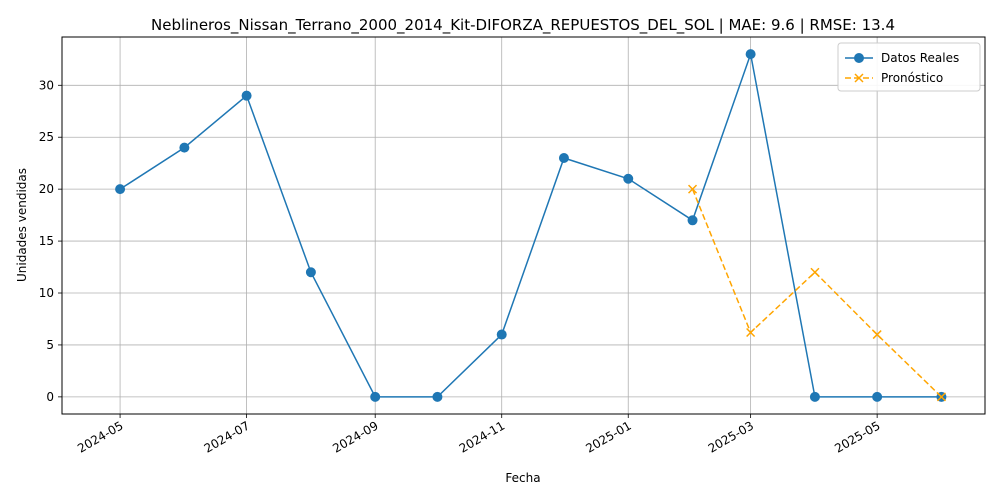 This screenshot has width=1000, height=500. What do you see at coordinates (46, 85) in the screenshot?
I see `y-tick-label: 30` at bounding box center [46, 85].